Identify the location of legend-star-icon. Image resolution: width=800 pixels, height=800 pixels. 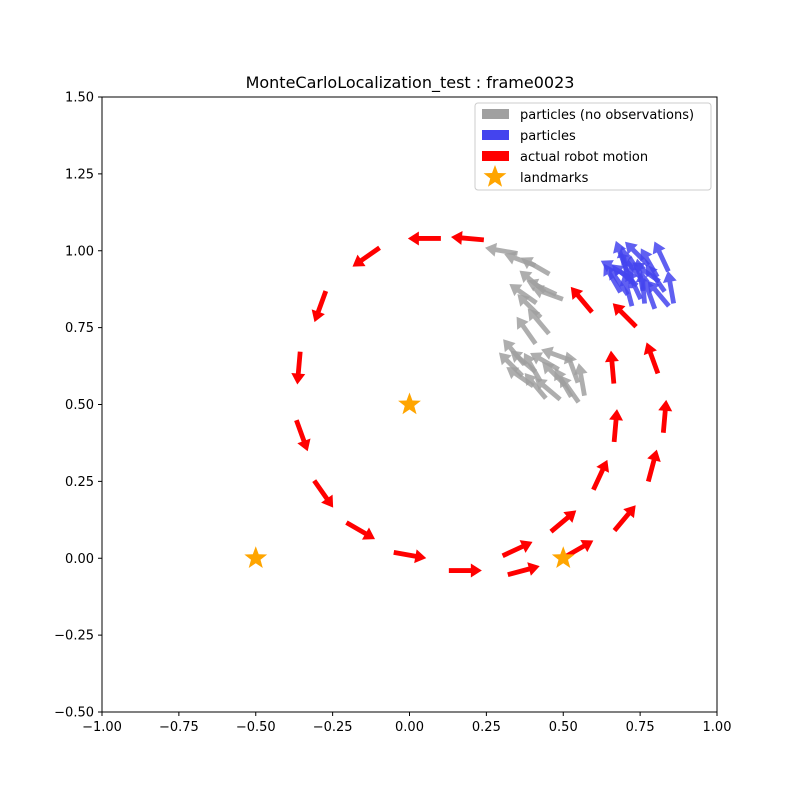
(495, 176).